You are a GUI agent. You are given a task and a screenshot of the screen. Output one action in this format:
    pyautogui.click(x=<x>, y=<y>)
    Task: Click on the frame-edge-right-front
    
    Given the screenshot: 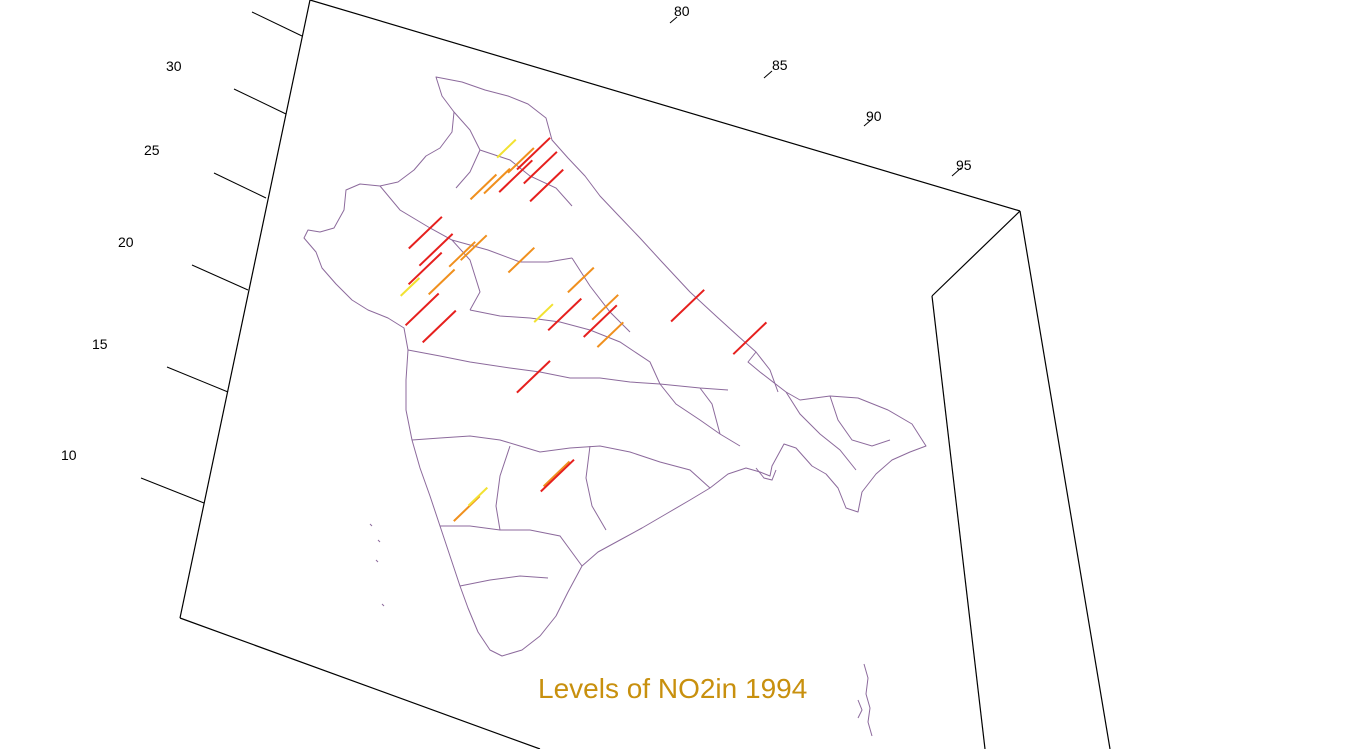 What is the action you would take?
    pyautogui.click(x=1065, y=479)
    